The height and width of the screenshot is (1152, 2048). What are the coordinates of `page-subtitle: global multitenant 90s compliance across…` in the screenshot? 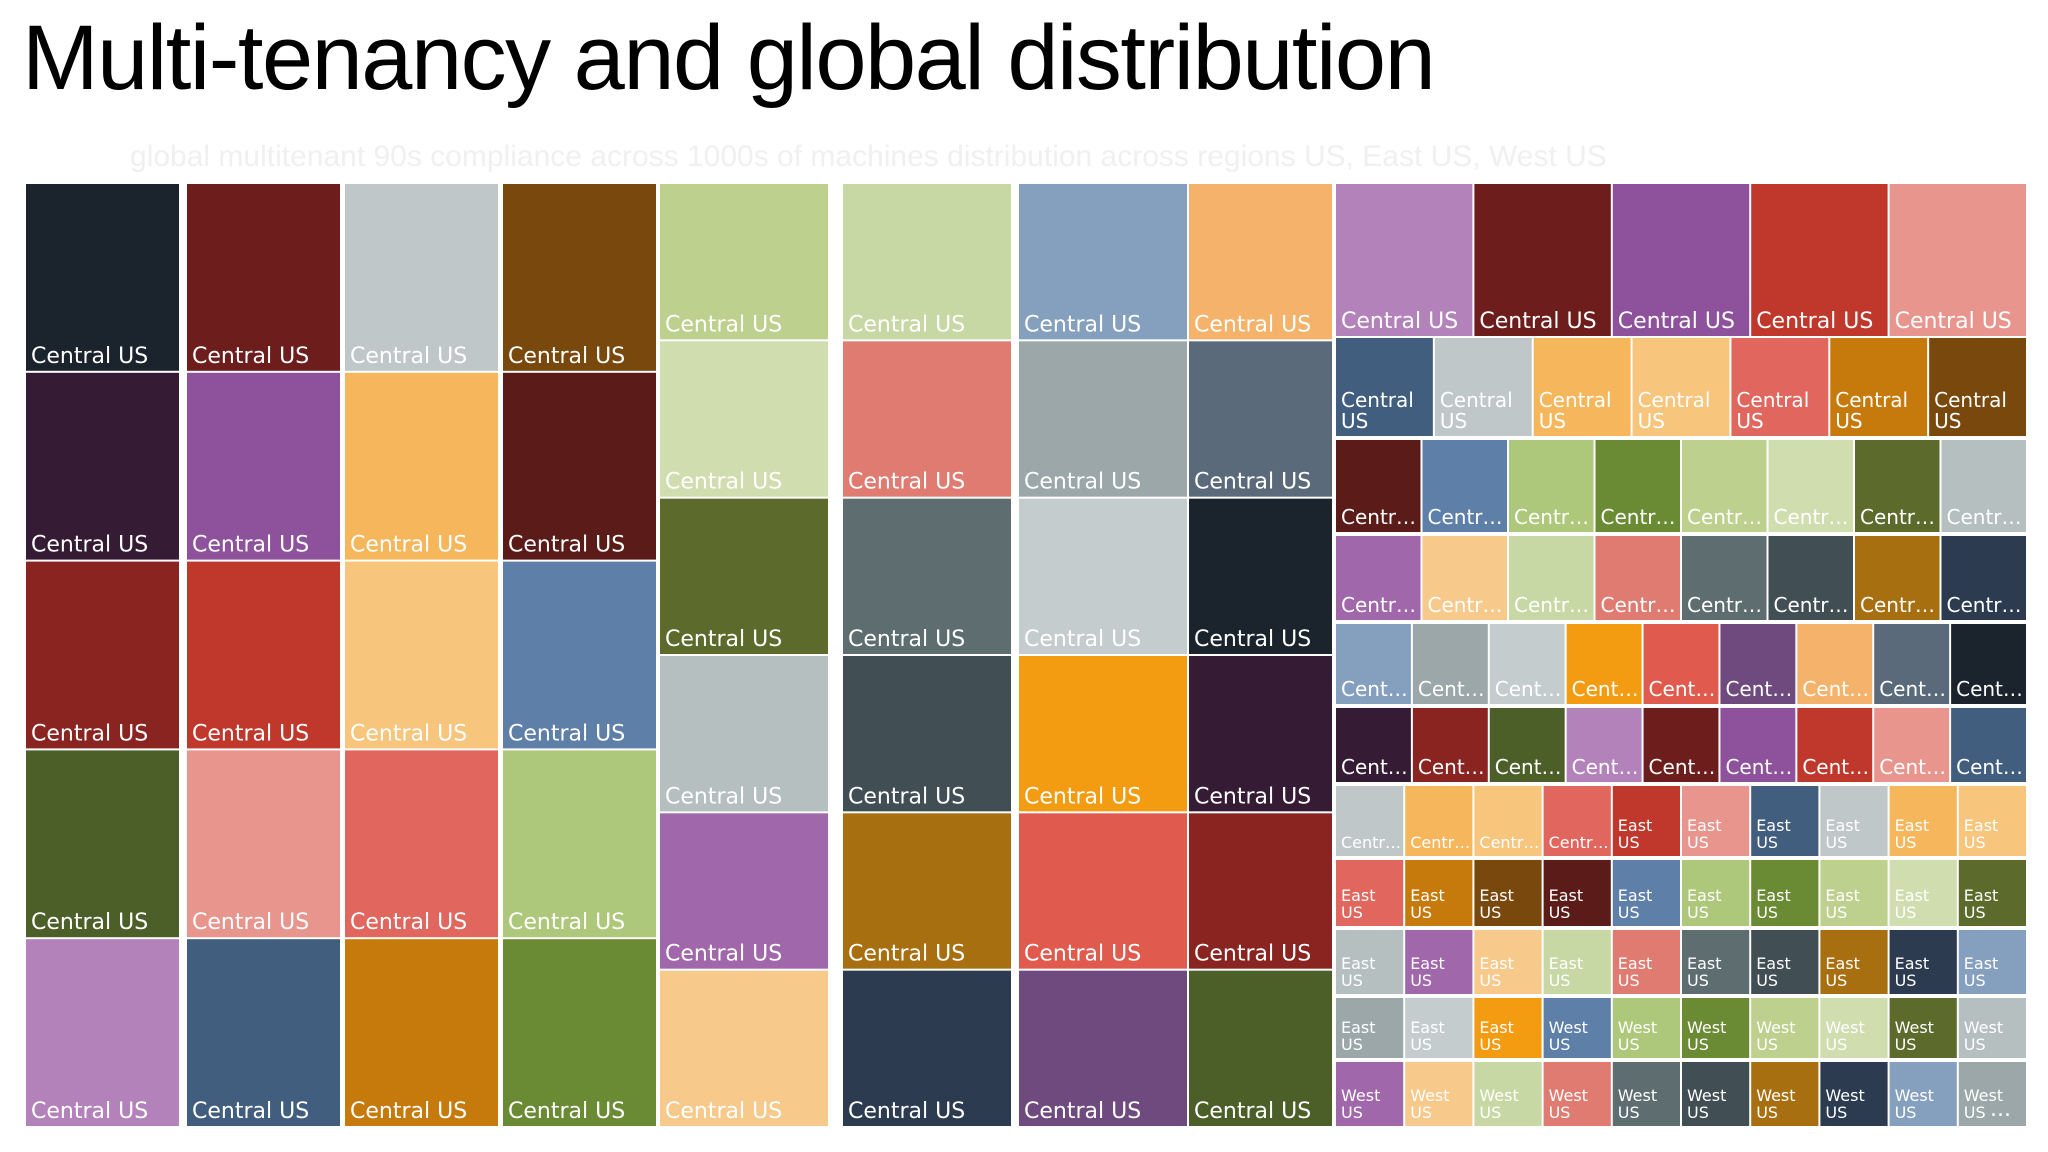 It's located at (868, 156).